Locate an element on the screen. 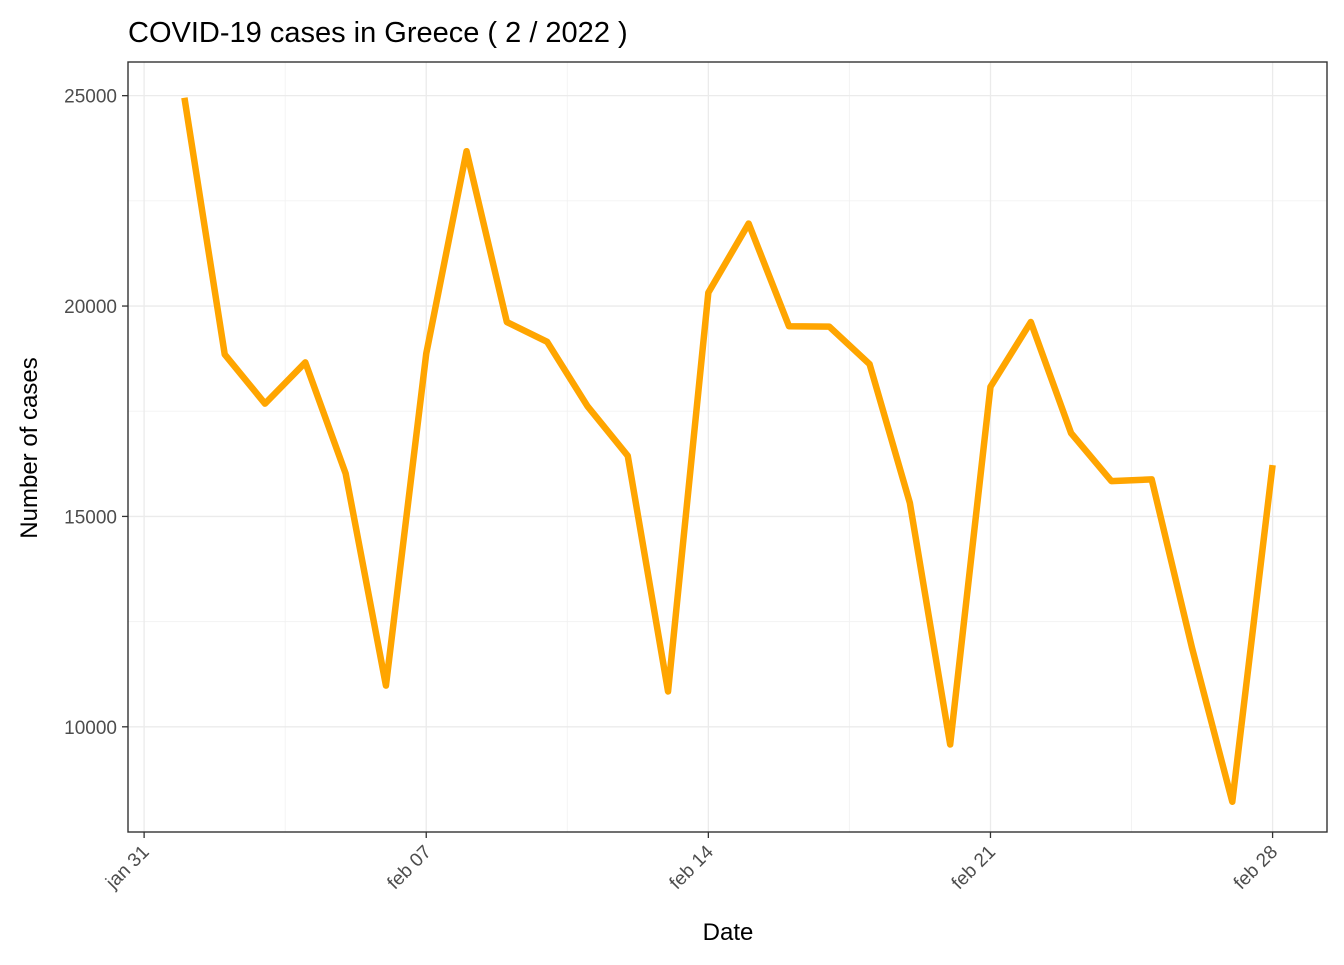 The image size is (1344, 965). y-axis: 10000 15000 20000 25000 is located at coordinates (96, 413).